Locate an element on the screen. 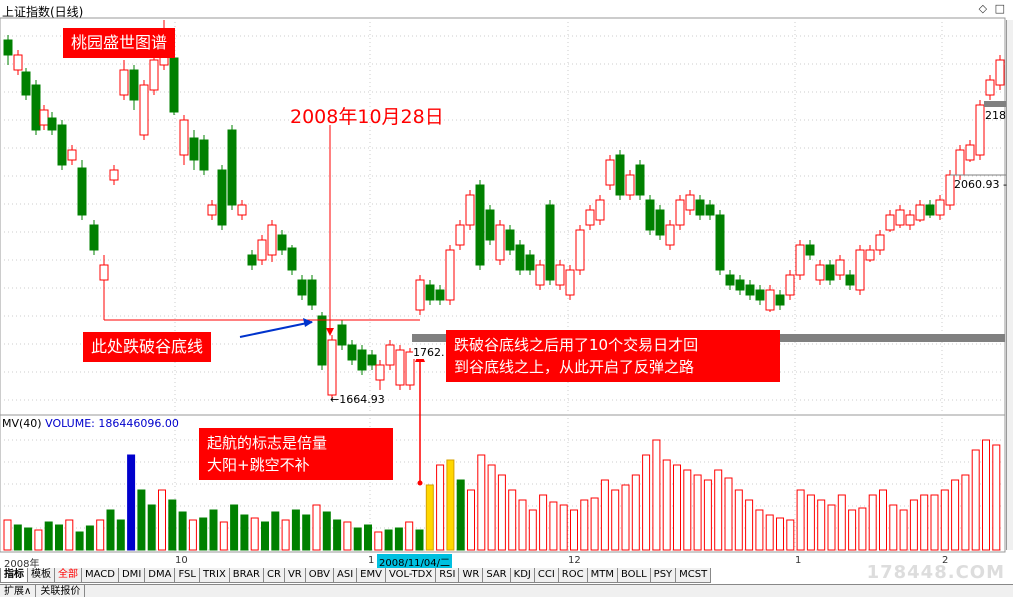 The width and height of the screenshot is (1013, 597). tab-0: 指标 is located at coordinates (14, 575).